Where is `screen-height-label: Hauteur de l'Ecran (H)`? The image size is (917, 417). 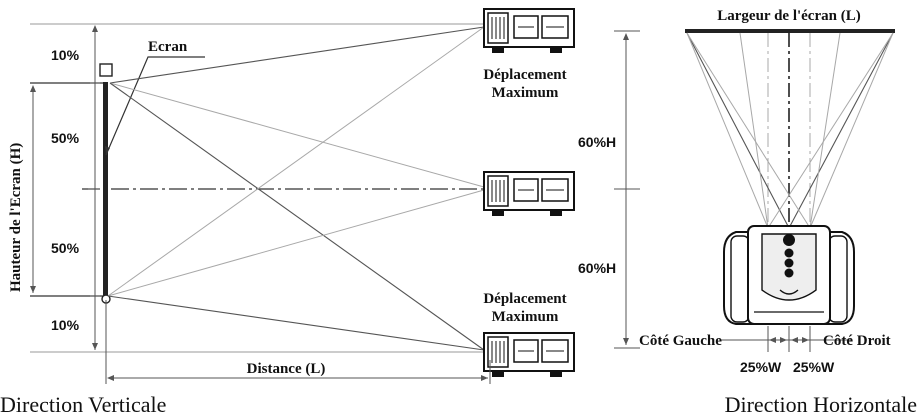 screen-height-label: Hauteur de l'Ecran (H) is located at coordinates (16, 217).